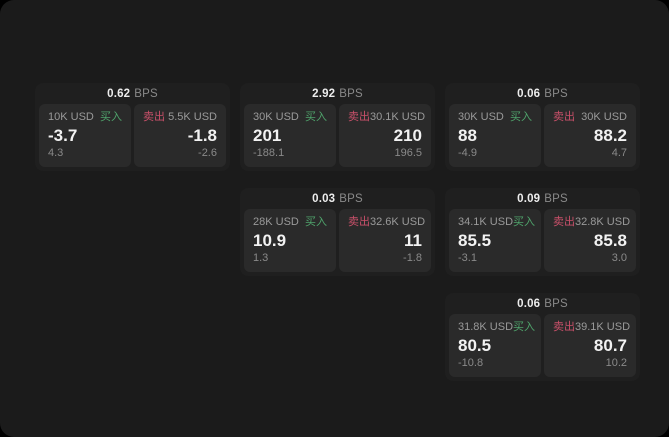 This screenshot has width=669, height=437. I want to click on sell-quote-tile: 卖出 39.1K USD 80.7 10.2, so click(590, 345).